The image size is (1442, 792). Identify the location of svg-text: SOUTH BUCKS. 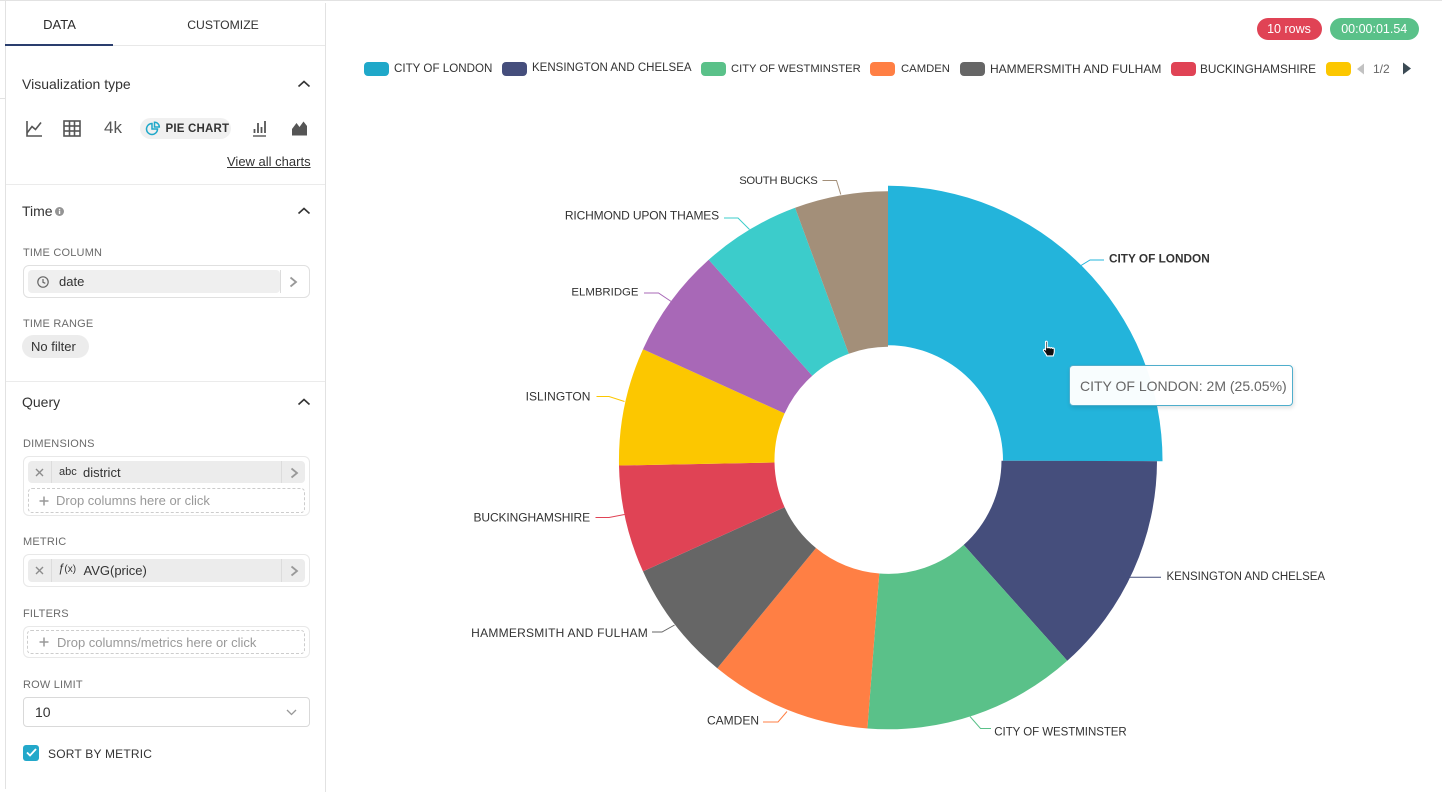
(778, 181).